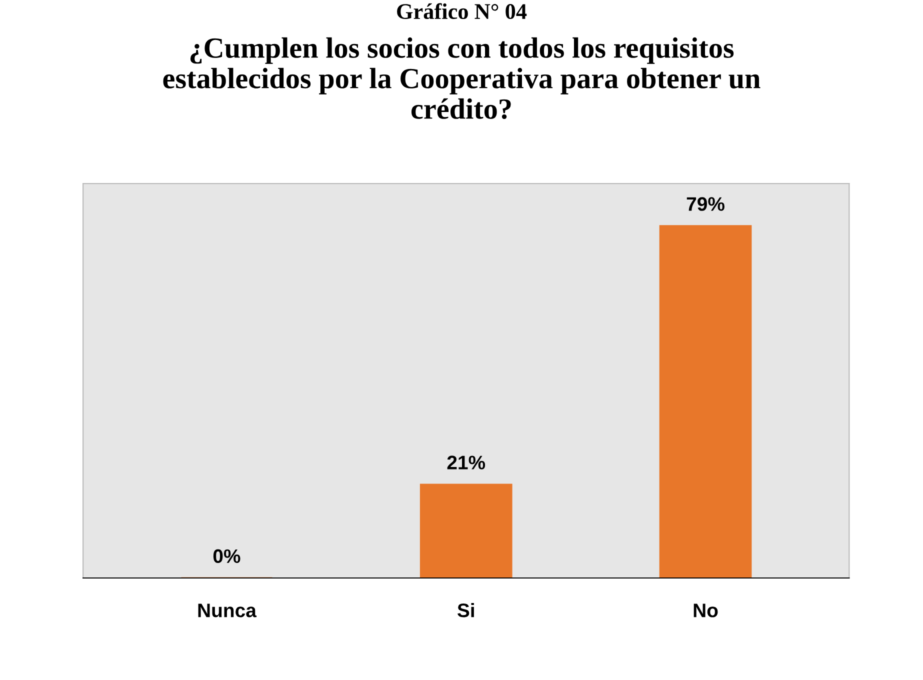 This screenshot has width=923, height=680. Describe the element at coordinates (706, 611) in the screenshot. I see `x-tick-label: No` at that location.